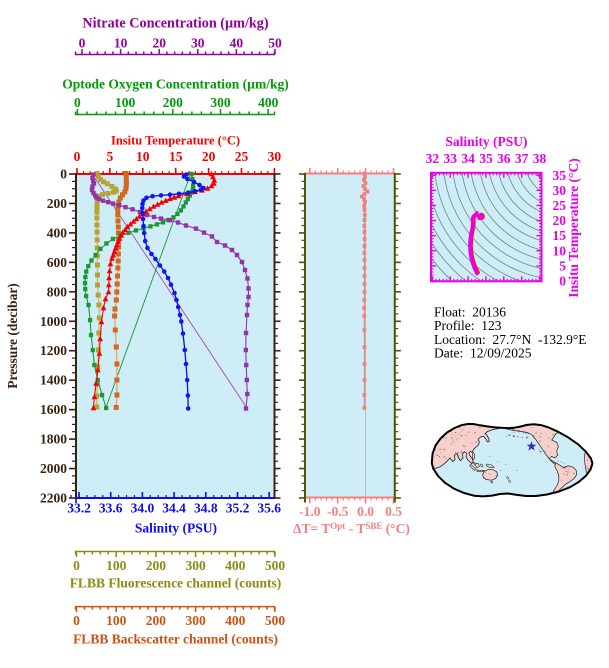 The image size is (609, 668). I want to click on svg-text: Nitrate Concentration (µm/kg), so click(175, 24).